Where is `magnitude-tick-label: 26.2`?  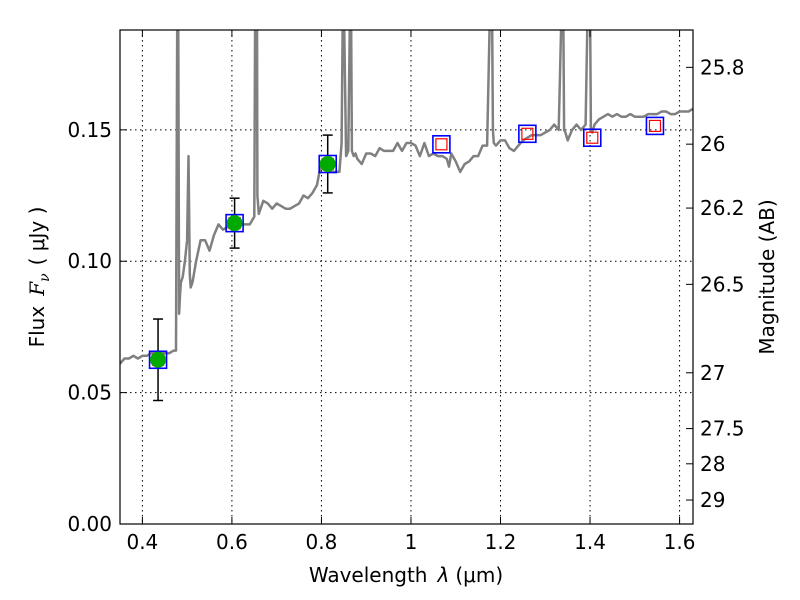 magnitude-tick-label: 26.2 is located at coordinates (722, 208).